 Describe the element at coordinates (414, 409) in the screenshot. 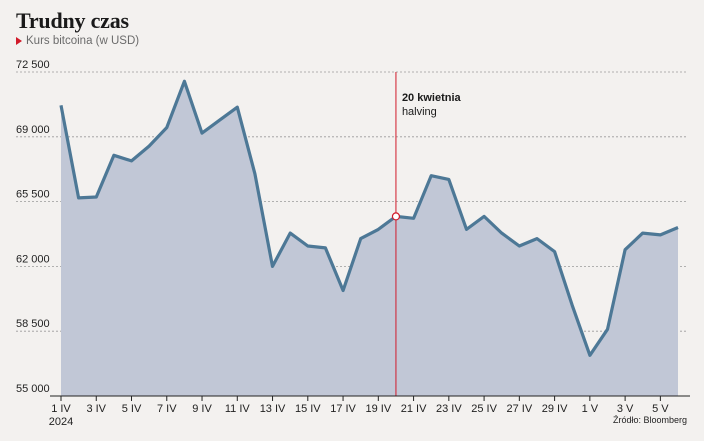

I see `x-tick-label: 21 IV` at that location.